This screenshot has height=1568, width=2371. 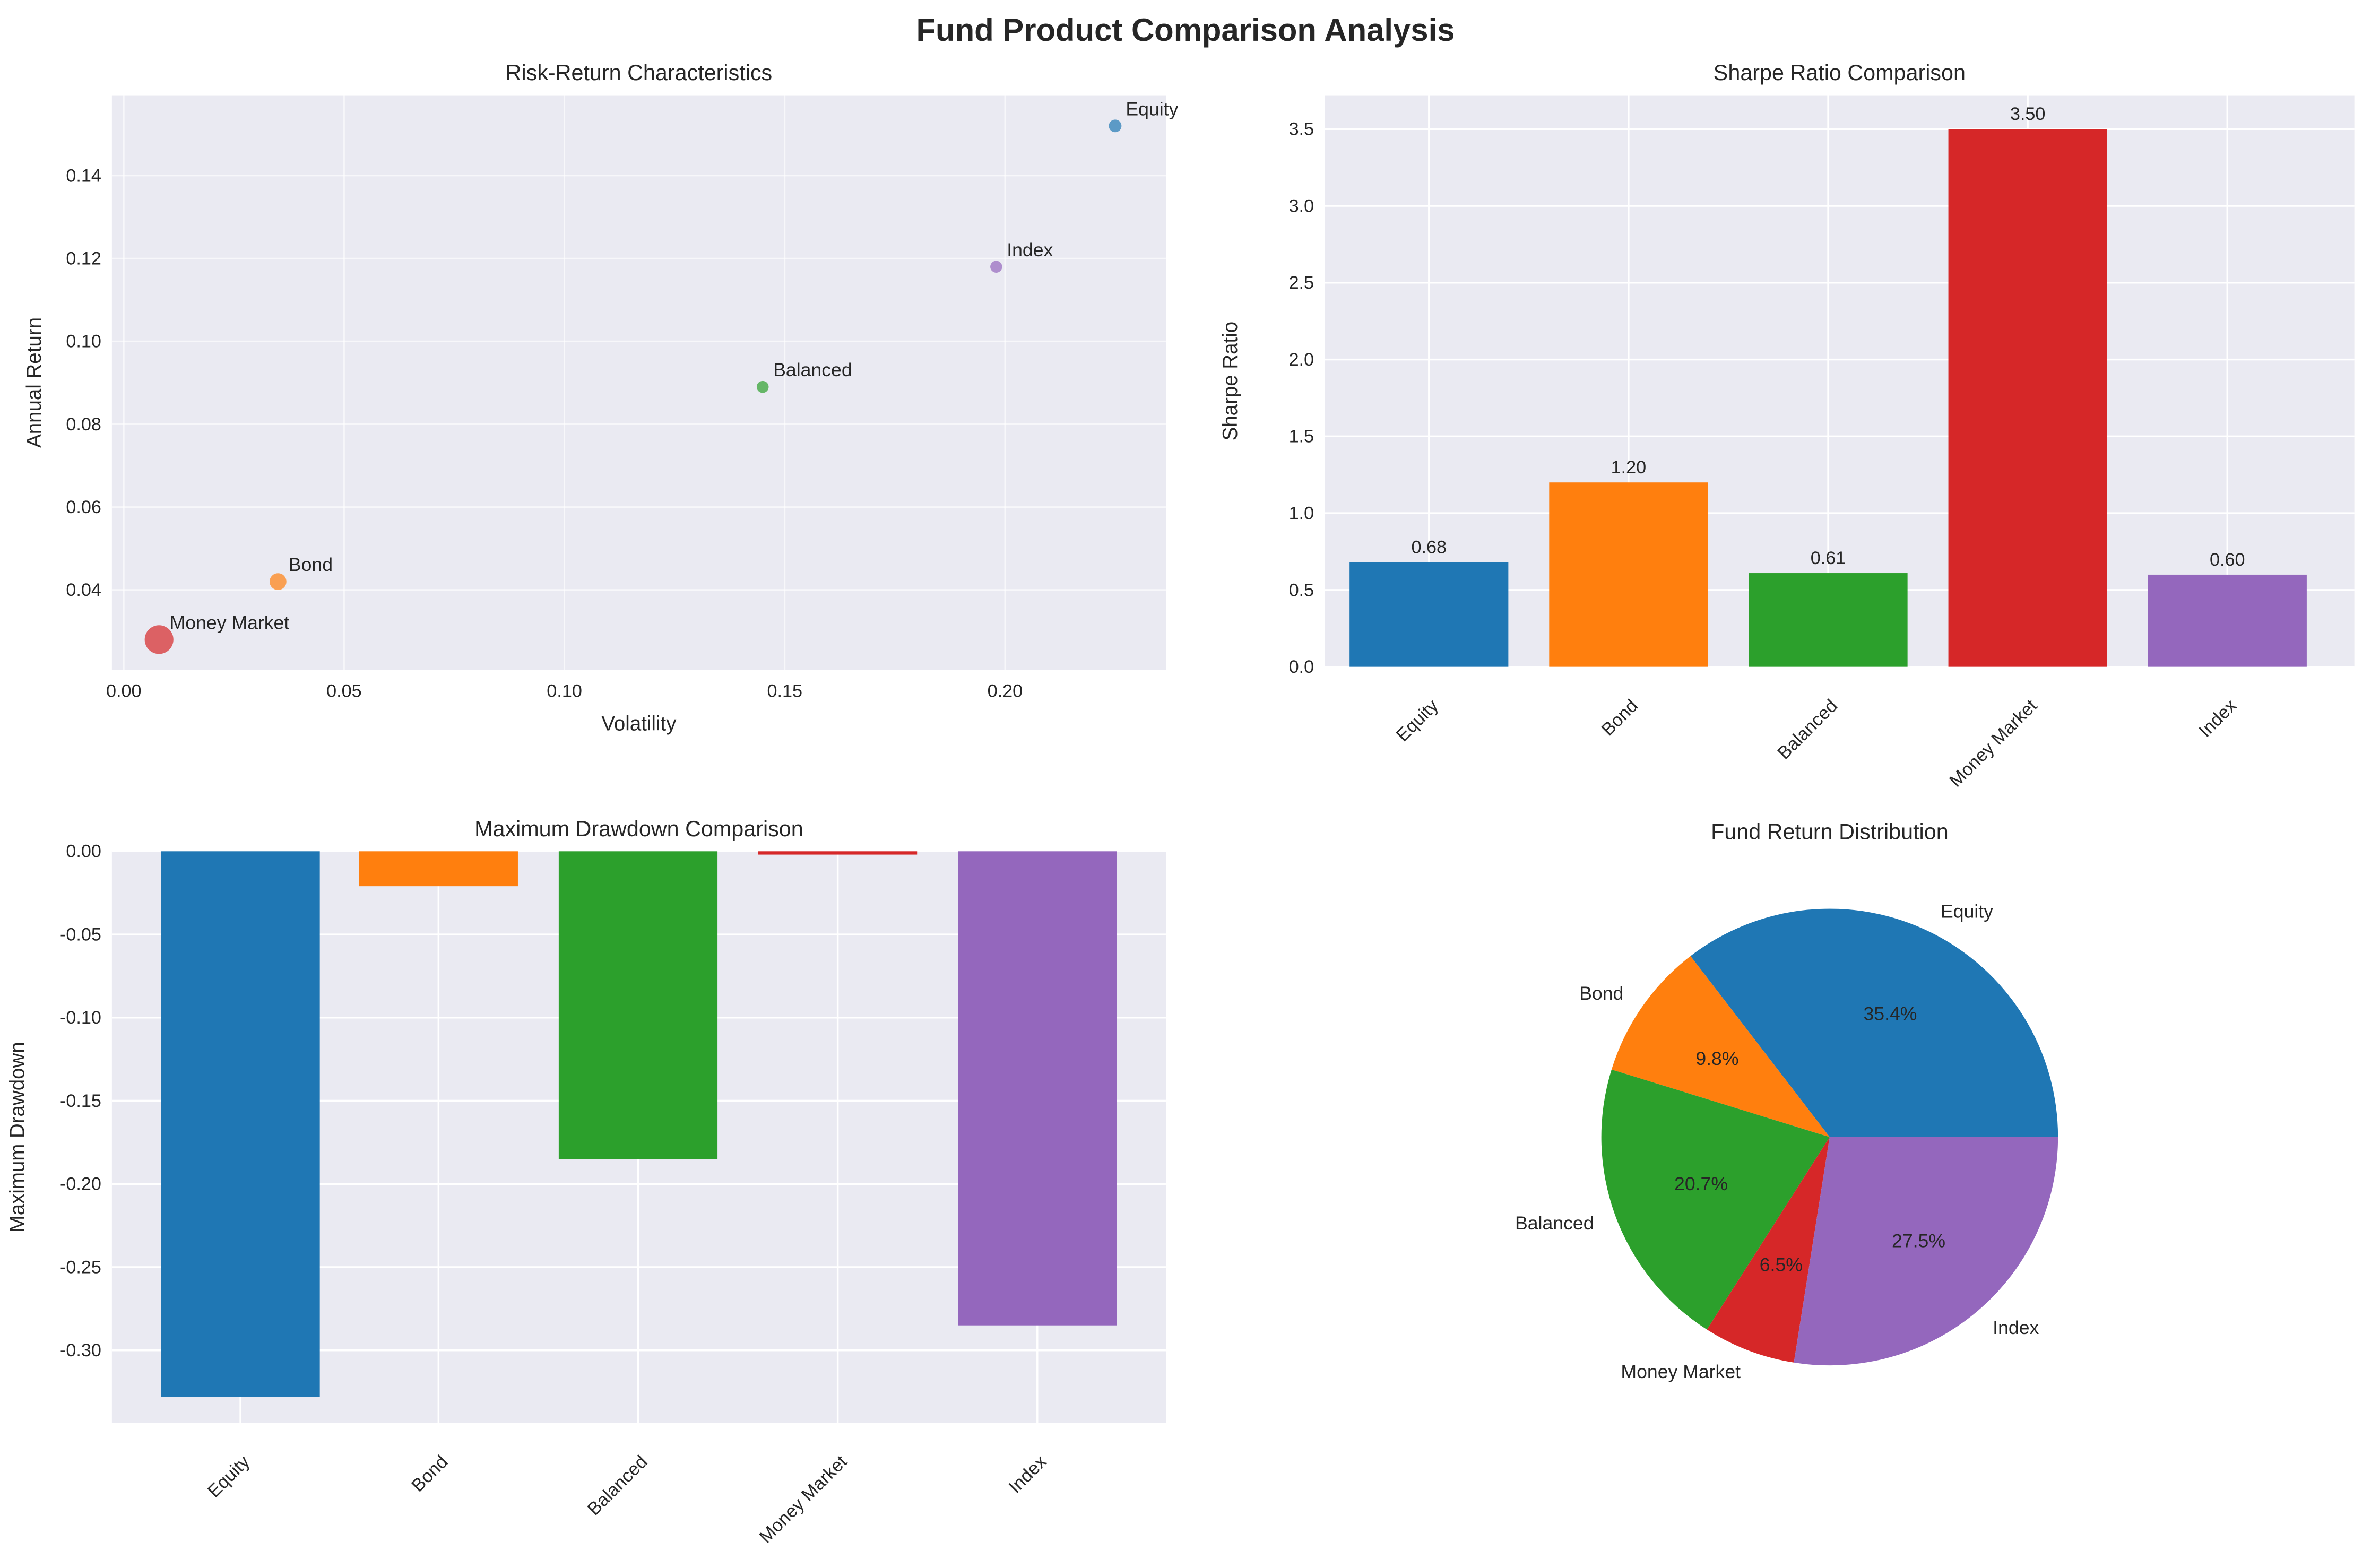 I want to click on x-tick-label: 0.10, so click(x=564, y=691).